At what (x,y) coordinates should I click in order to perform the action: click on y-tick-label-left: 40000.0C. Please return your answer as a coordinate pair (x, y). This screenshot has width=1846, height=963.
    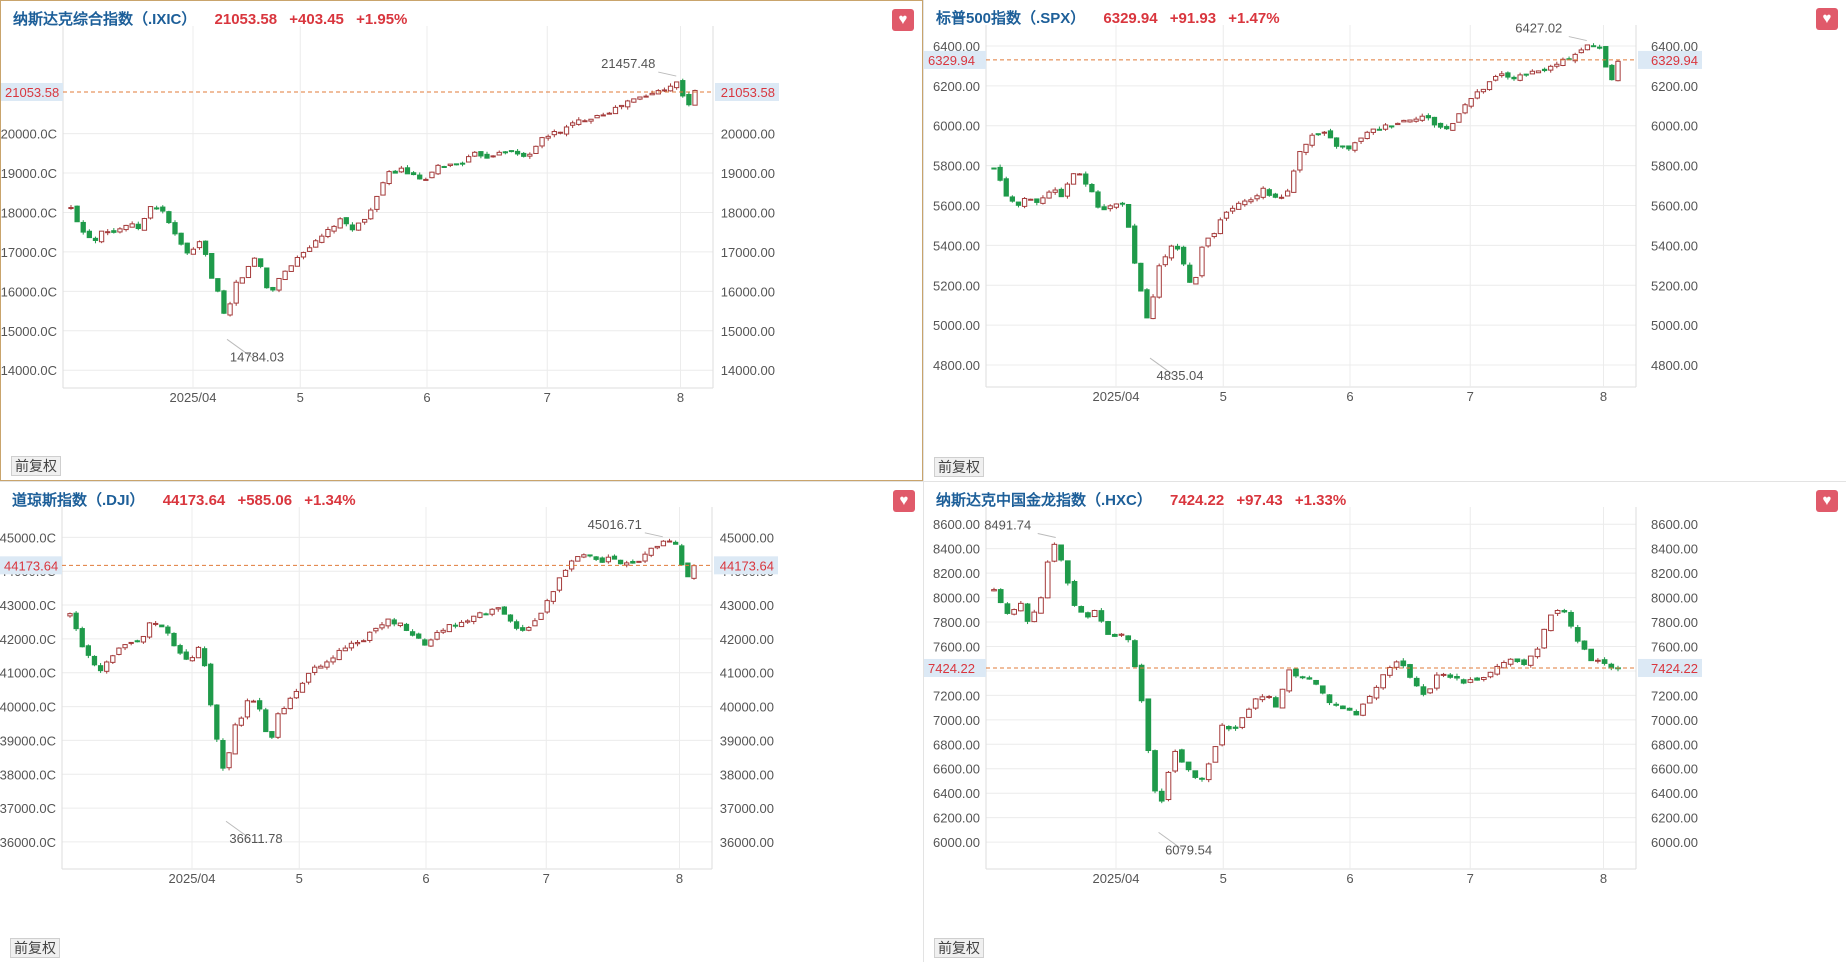
    Looking at the image, I should click on (28, 707).